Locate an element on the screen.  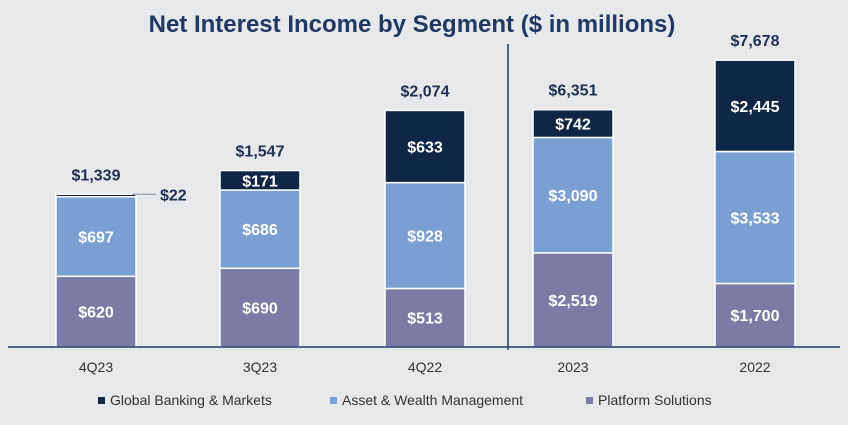
legend-label-platform-solutions: Platform Solutions is located at coordinates (655, 400).